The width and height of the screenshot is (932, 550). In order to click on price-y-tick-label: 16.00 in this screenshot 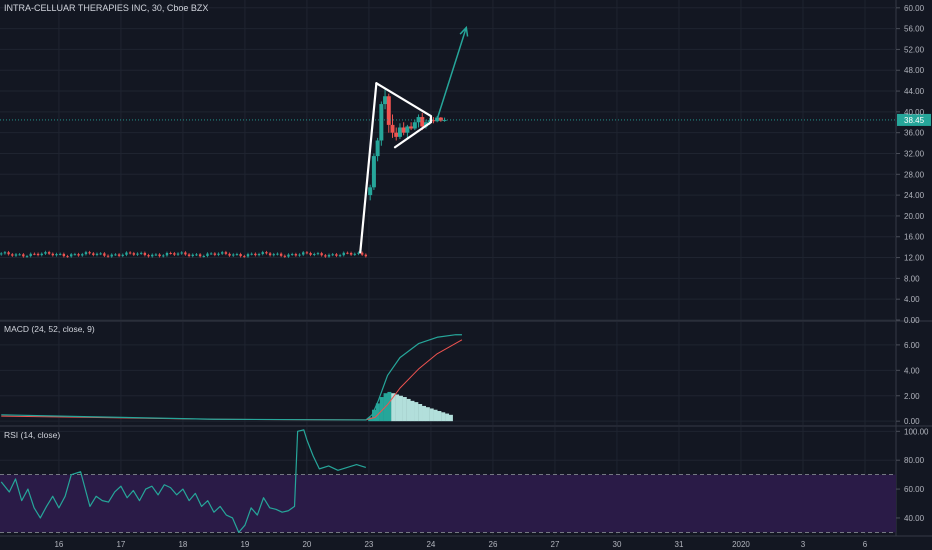, I will do `click(914, 237)`.